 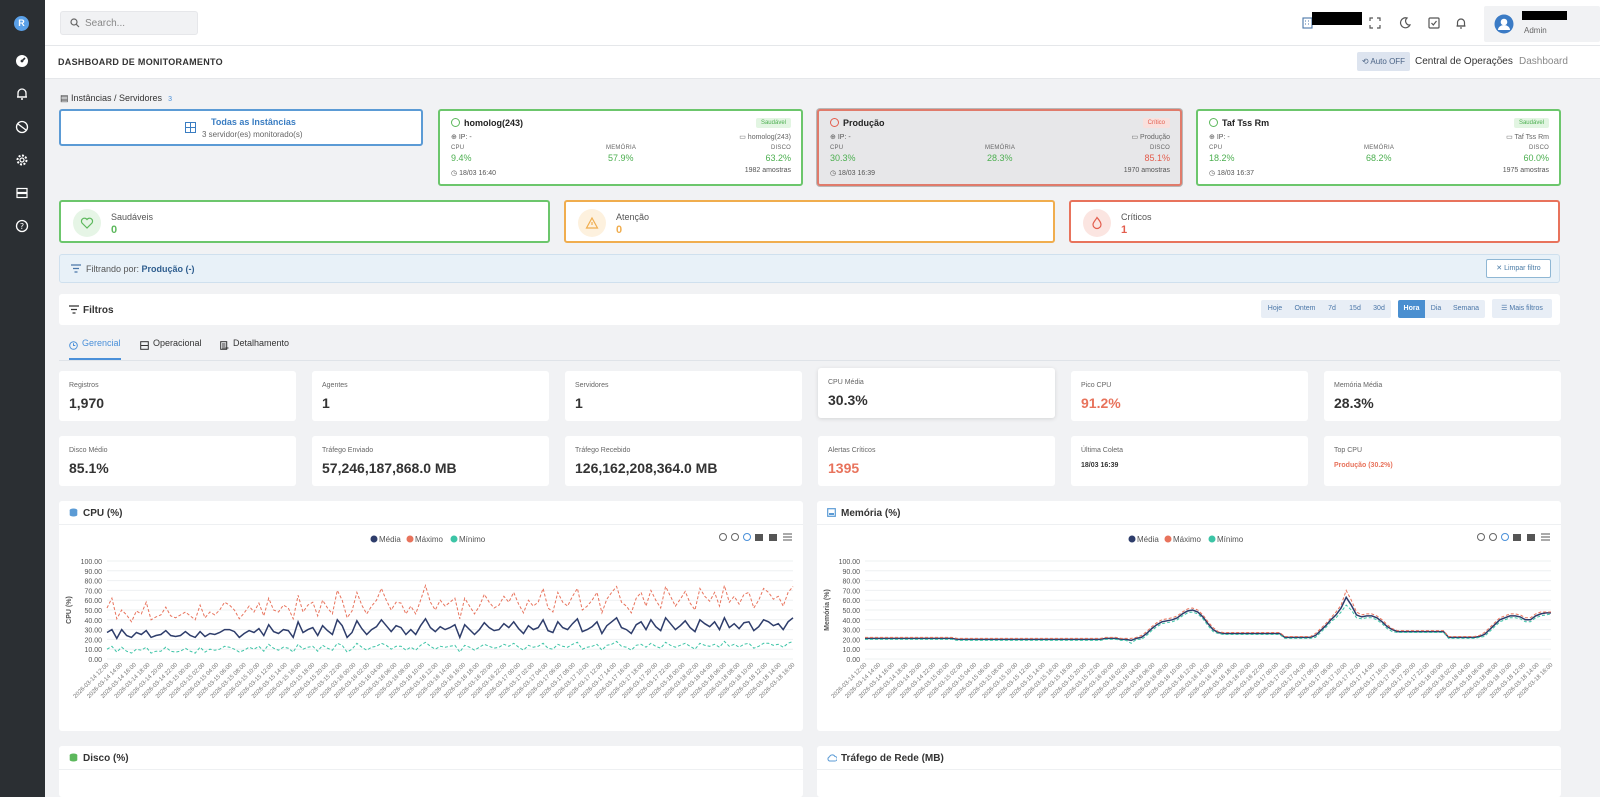 What do you see at coordinates (851, 572) in the screenshot?
I see `y-tick-label: 90.00` at bounding box center [851, 572].